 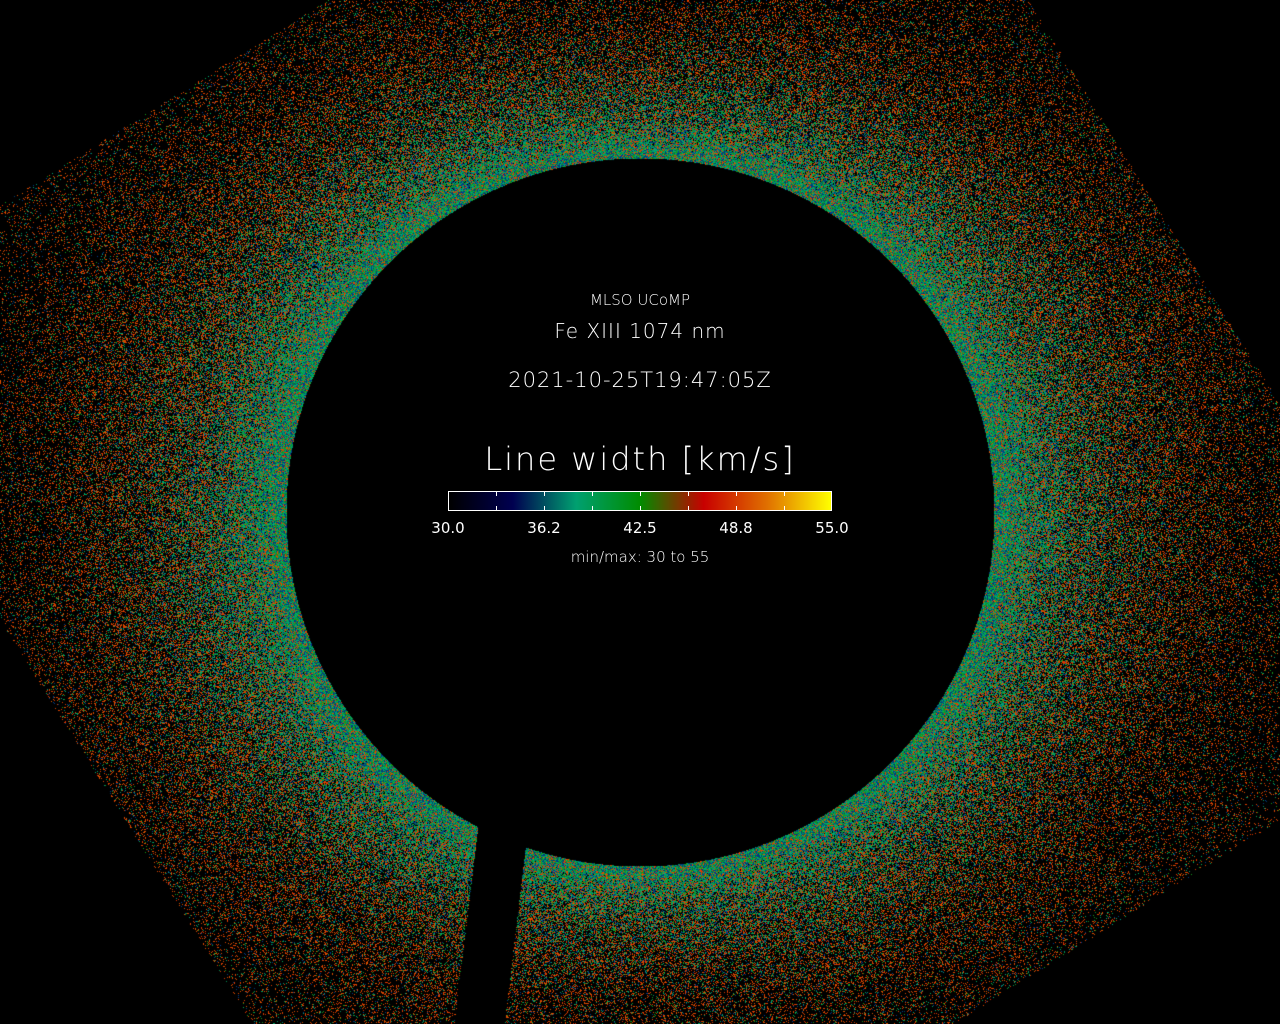 What do you see at coordinates (640, 331) in the screenshot?
I see `spectral-line-label: Fe XIII 1074 nm` at bounding box center [640, 331].